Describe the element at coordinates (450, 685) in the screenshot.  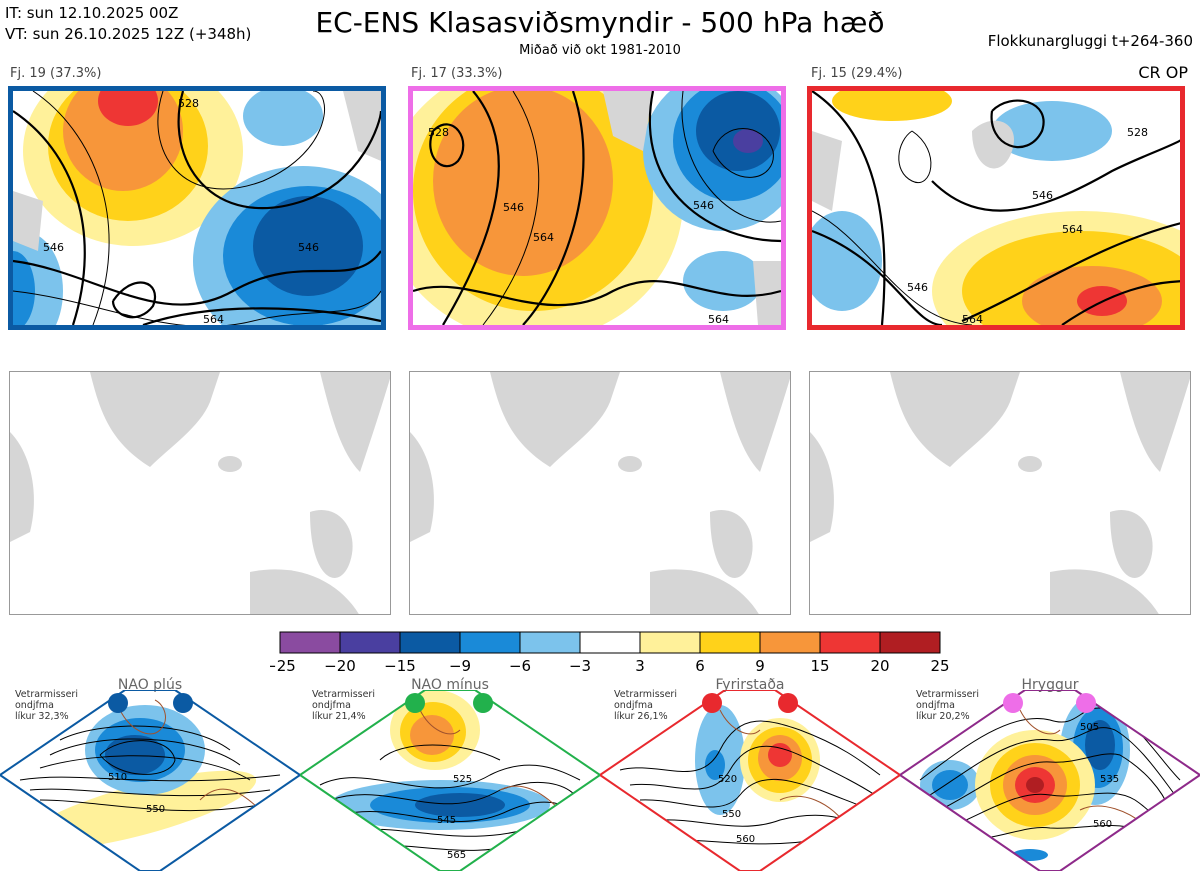
I see `regime-title-nao-minus: NAO mínus` at that location.